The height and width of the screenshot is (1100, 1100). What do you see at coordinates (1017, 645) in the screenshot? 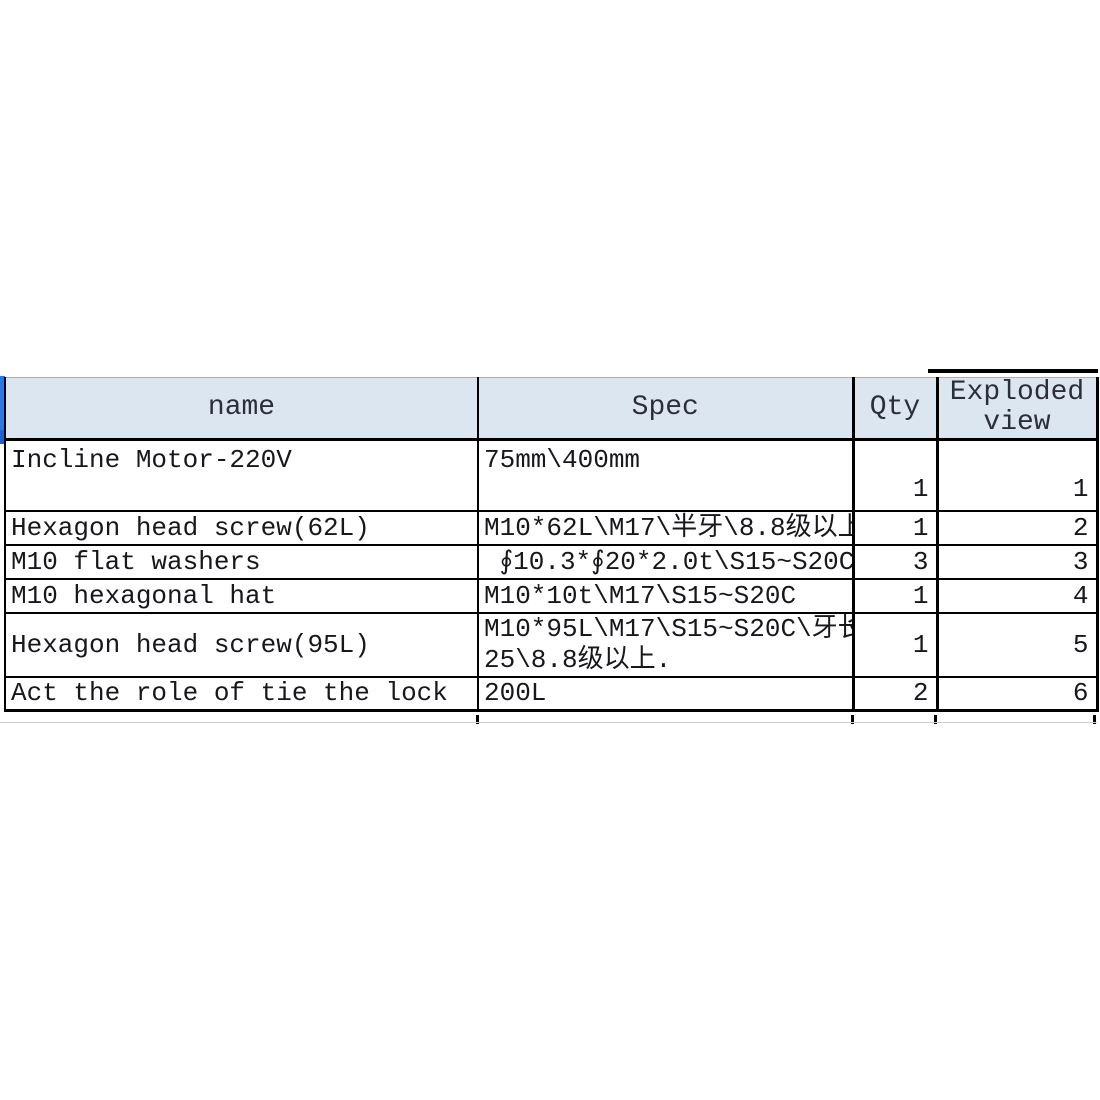
I see `cell-exploded-view: 5` at bounding box center [1017, 645].